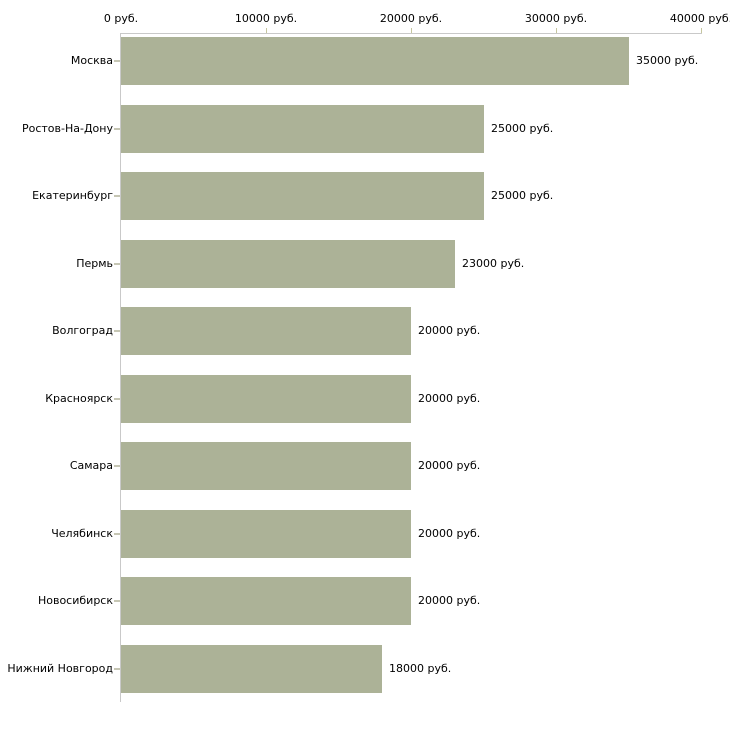 This screenshot has width=730, height=730. I want to click on x-axis-tick-label: 40000 руб., so click(699, 18).